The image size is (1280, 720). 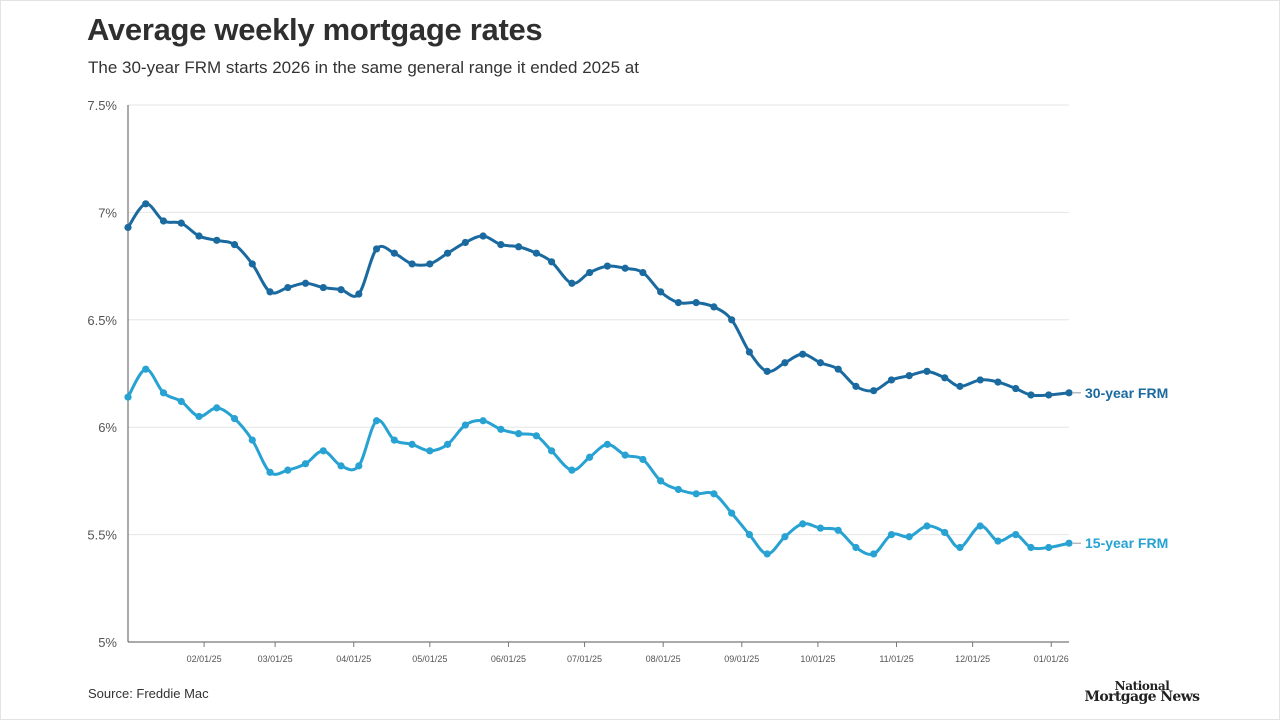 I want to click on series-label-15-year-frm: 15-year FRM, so click(x=1126, y=543).